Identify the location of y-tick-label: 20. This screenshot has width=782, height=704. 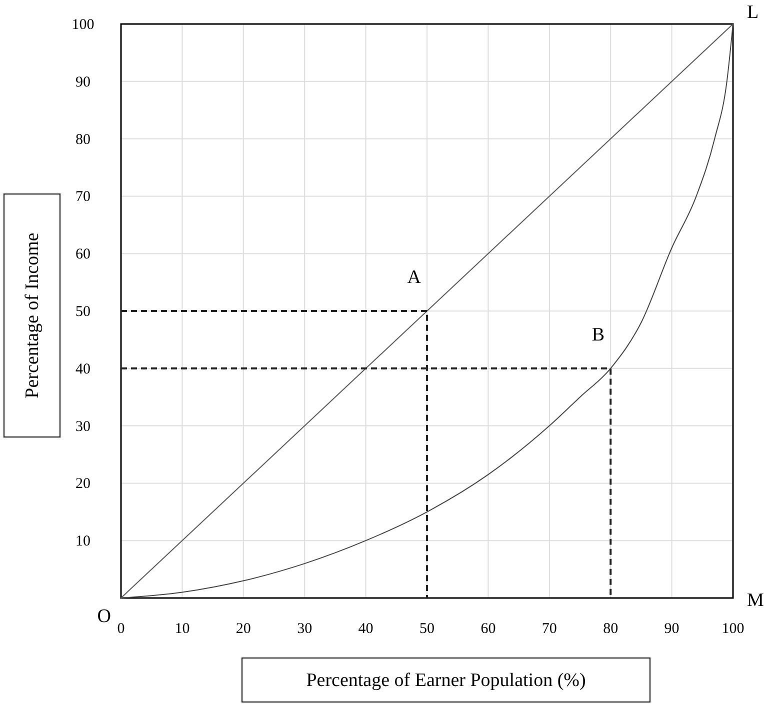
(83, 484).